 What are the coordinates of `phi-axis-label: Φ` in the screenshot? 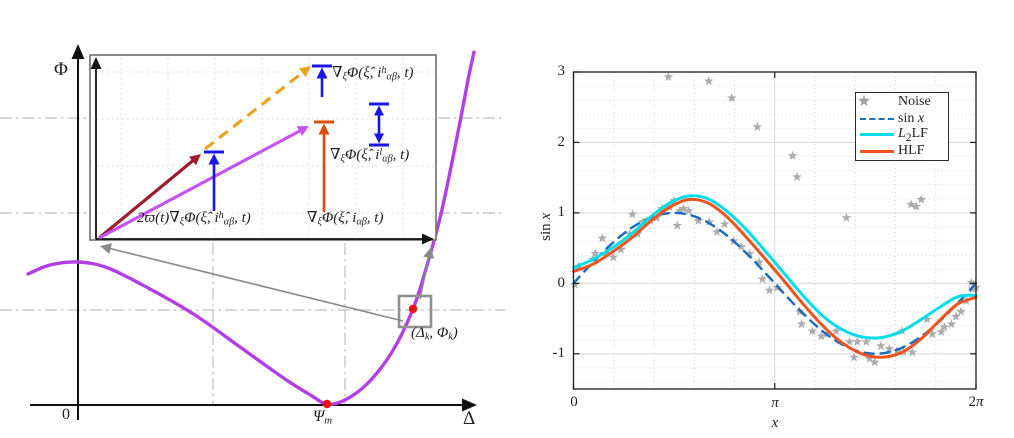 It's located at (61, 69).